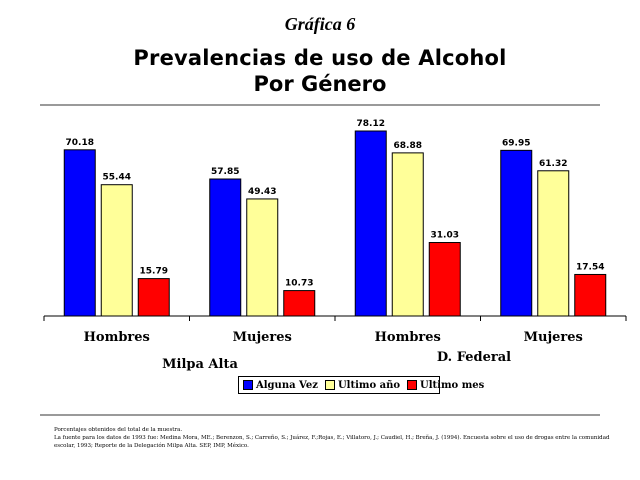 This screenshot has height=480, width=640. Describe the element at coordinates (262, 192) in the screenshot. I see `data-label: 49.43` at that location.